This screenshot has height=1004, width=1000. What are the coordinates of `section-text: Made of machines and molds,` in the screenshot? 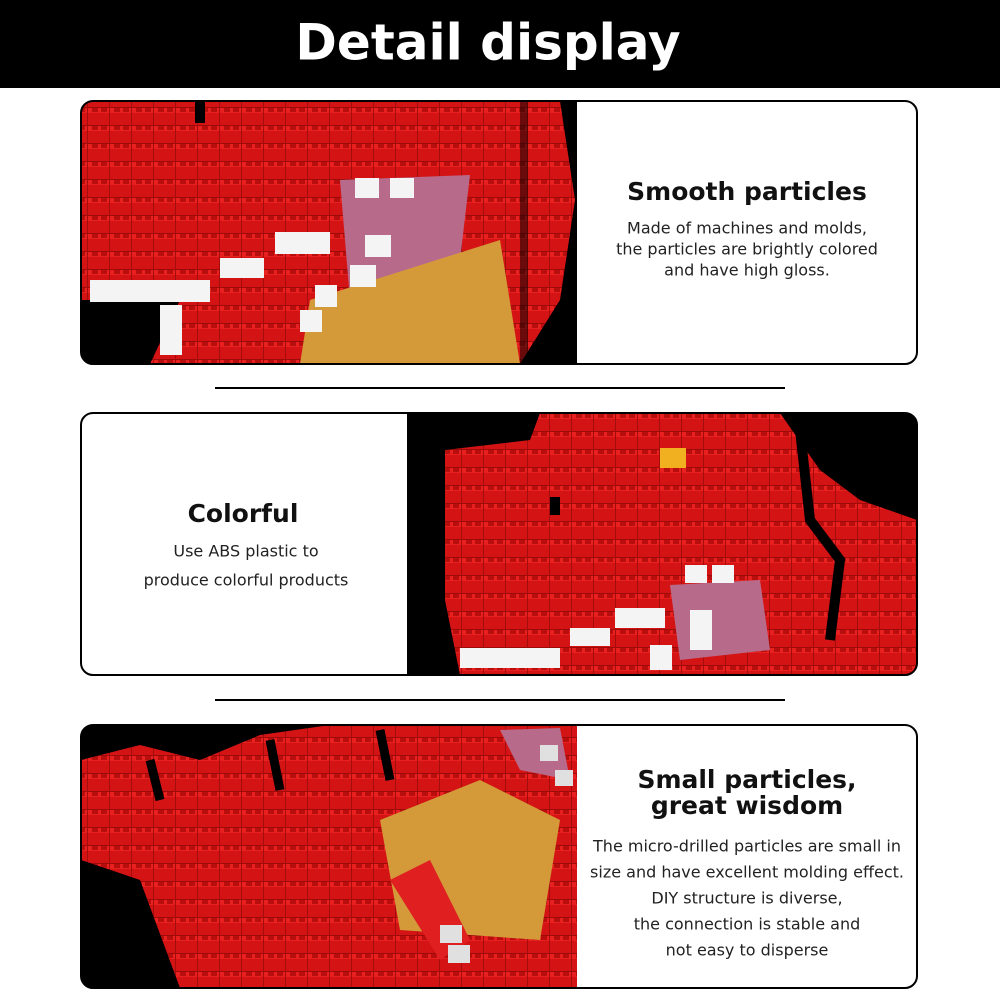 It's located at (747, 228).